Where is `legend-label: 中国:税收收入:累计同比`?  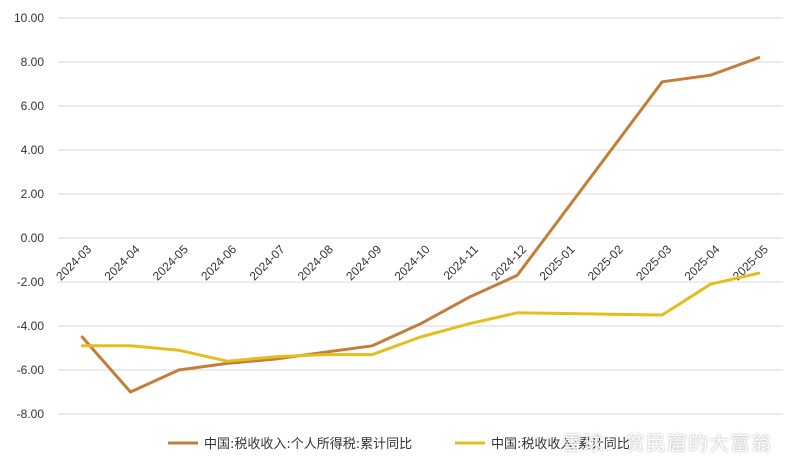
legend-label: 中国:税收收入:累计同比 is located at coordinates (560, 444).